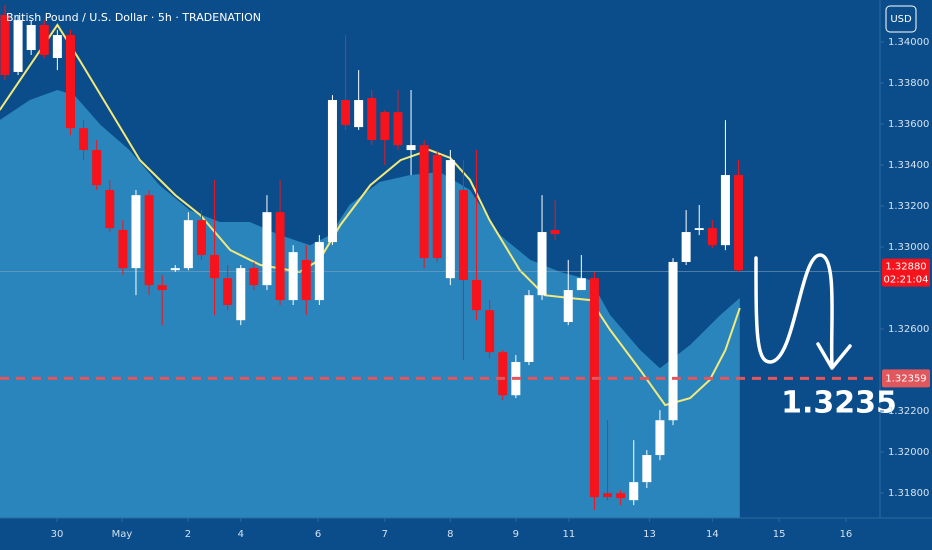  I want to click on y-tick-label: 1.33600, so click(908, 124).